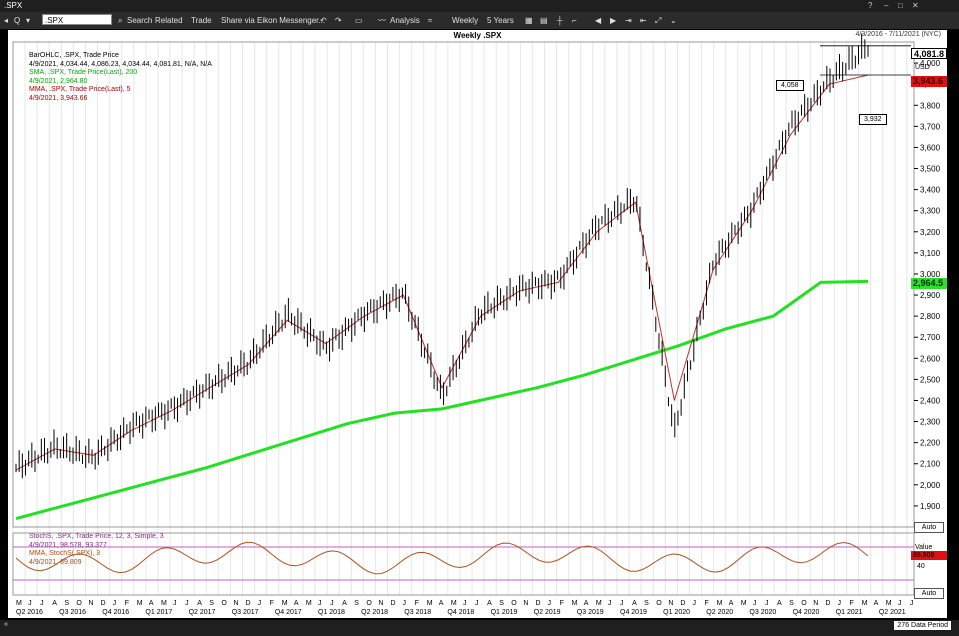  Describe the element at coordinates (288, 612) in the screenshot. I see `x-quarter-label: Q4 2017` at that location.